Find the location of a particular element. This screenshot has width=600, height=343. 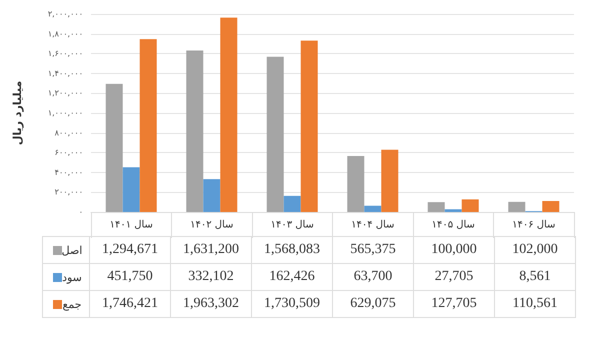

y-tick-label: ۶۰۰,۰۰۰ is located at coordinates (68, 153).